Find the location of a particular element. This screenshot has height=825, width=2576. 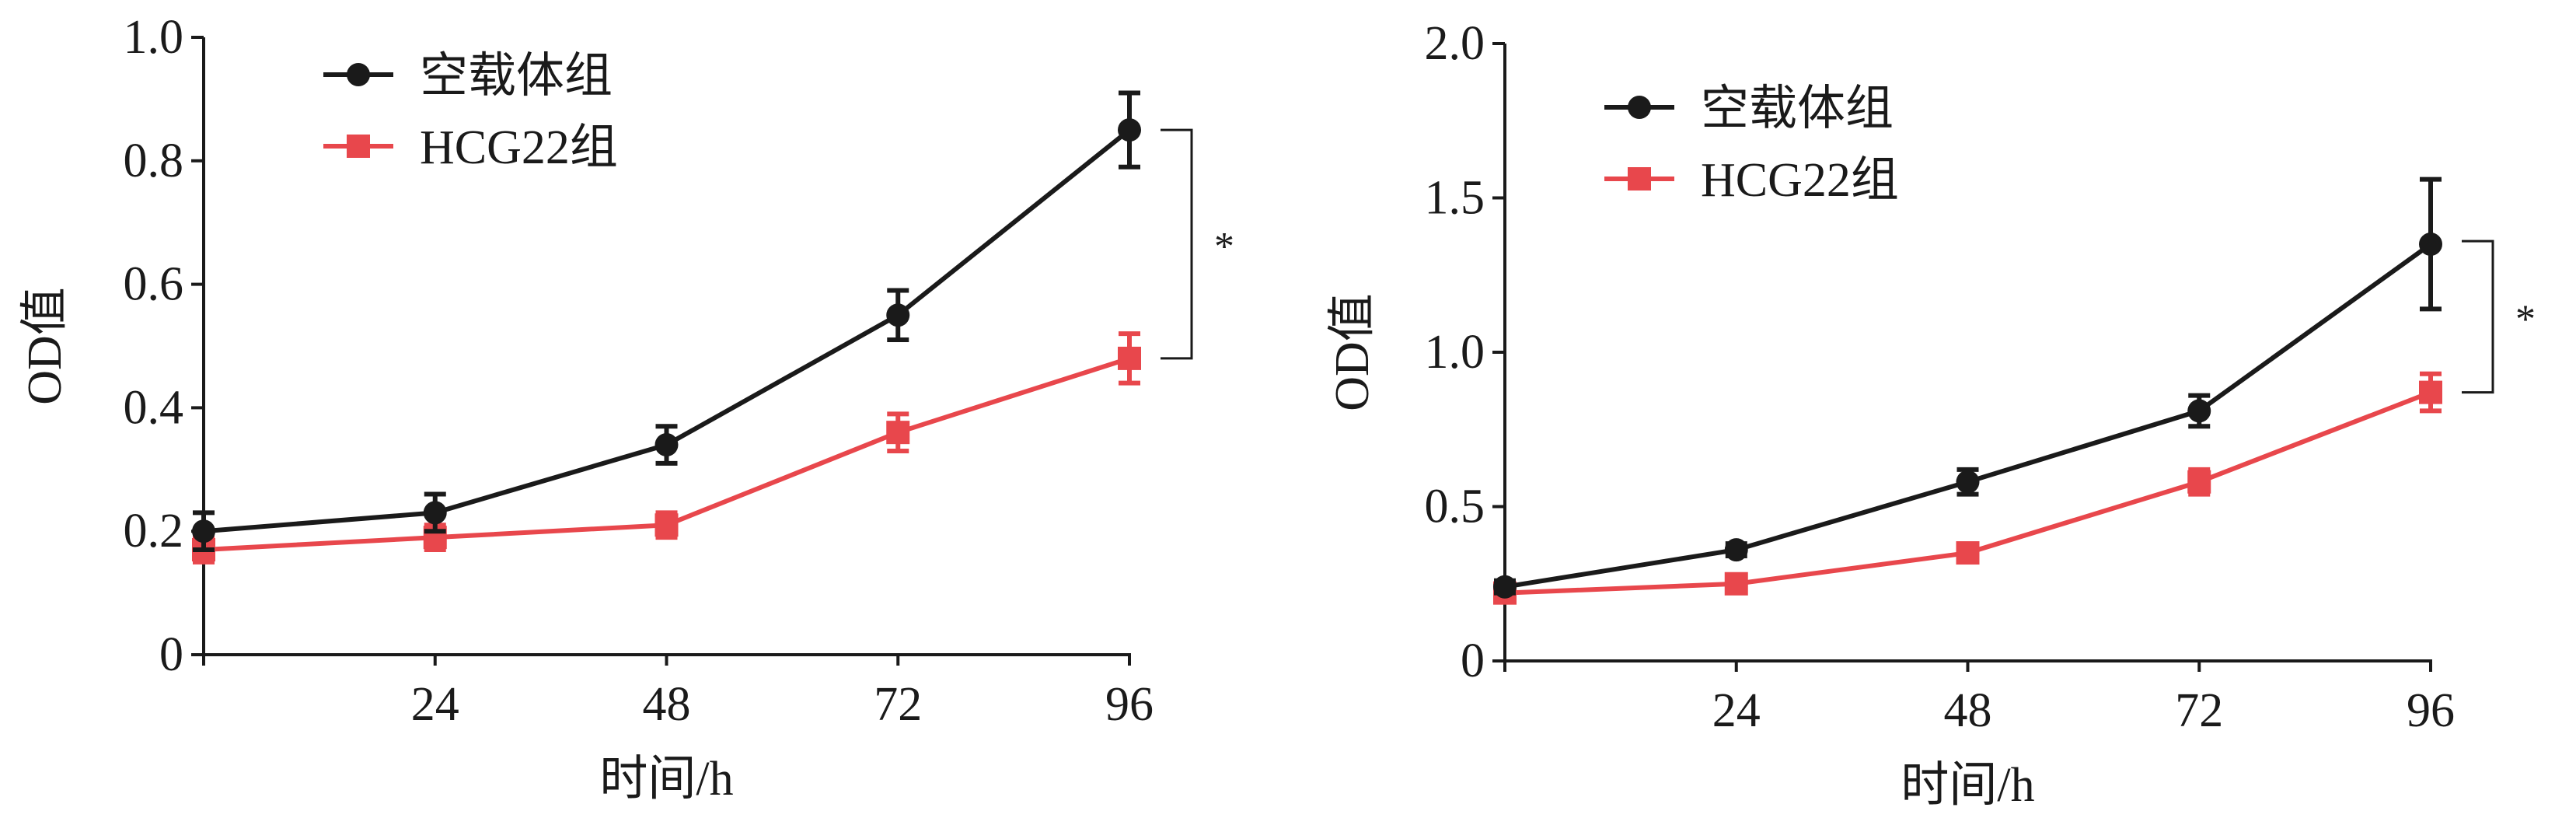

y-tick-label: 0.4 is located at coordinates (154, 407).